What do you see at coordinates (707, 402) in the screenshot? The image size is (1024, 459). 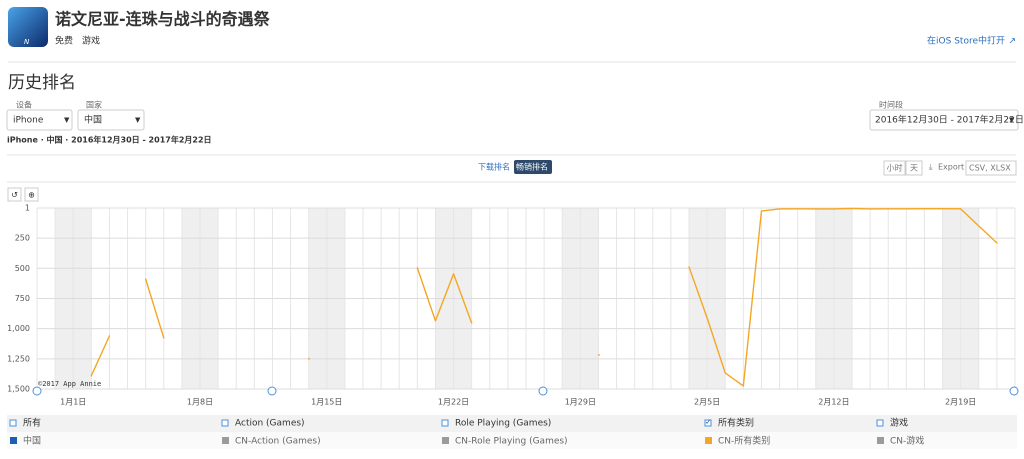 I see `x-tick-label: 2月5日` at bounding box center [707, 402].